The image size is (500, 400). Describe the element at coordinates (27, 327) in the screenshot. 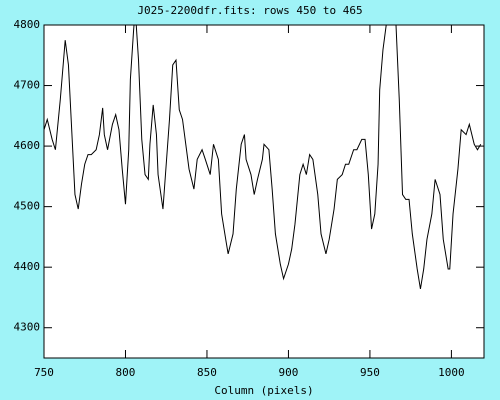

I see `y-tick-label: 4300` at that location.